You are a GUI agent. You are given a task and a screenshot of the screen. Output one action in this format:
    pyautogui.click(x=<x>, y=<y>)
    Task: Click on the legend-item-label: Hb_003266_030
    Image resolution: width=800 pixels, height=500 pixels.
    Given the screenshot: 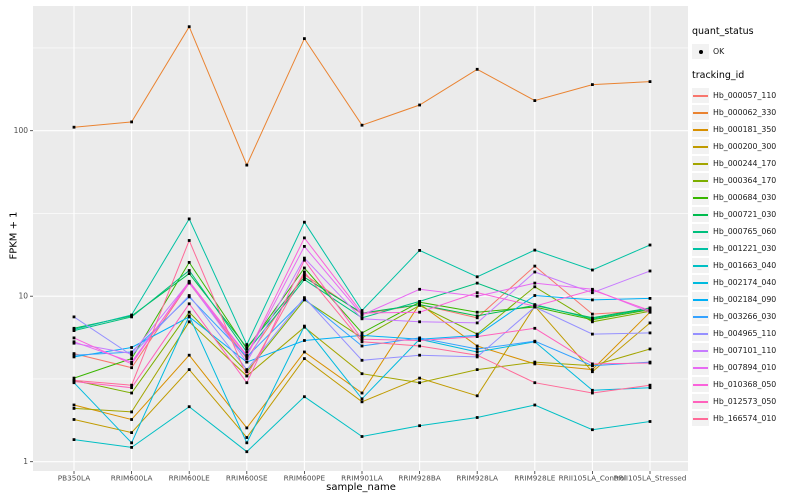 What is the action you would take?
    pyautogui.click(x=745, y=316)
    